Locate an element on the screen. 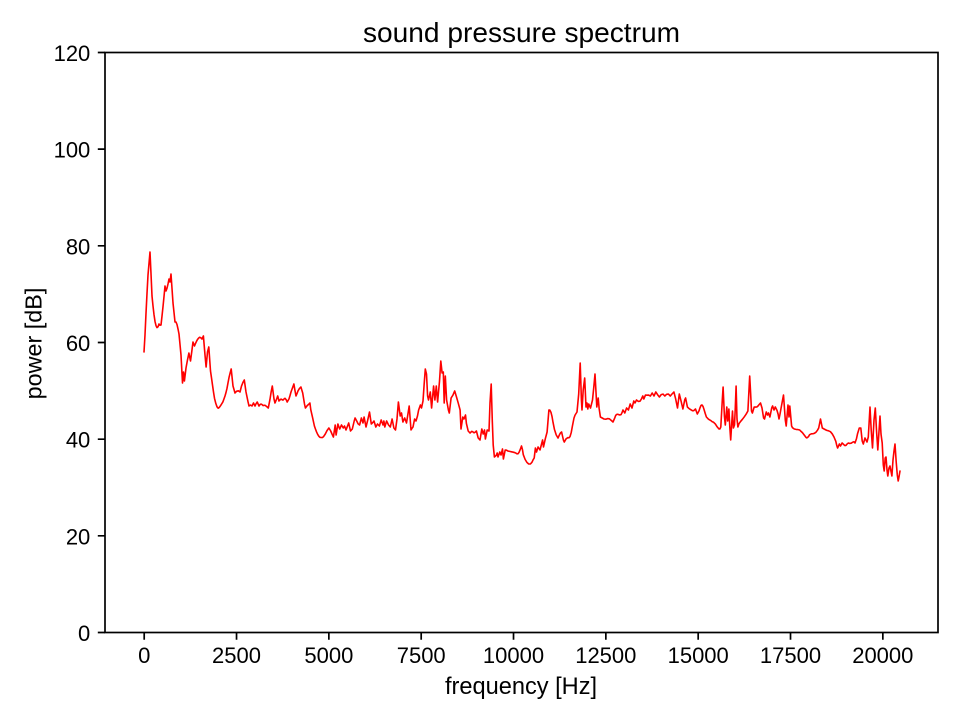 Image resolution: width=960 pixels, height=720 pixels. svg-text: 12500 is located at coordinates (605, 655).